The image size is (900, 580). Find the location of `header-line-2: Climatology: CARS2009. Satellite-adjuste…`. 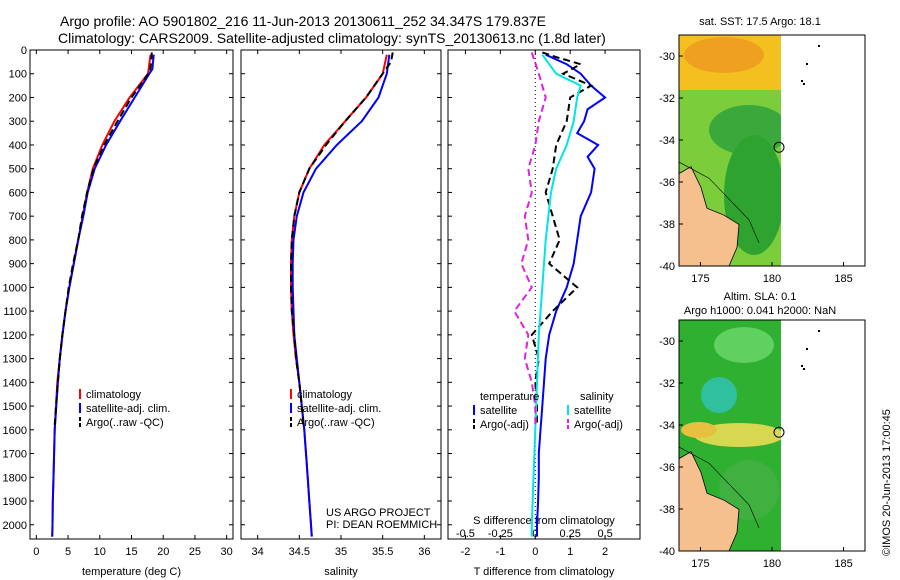

header-line-2: Climatology: CARS2009. Satellite-adjuste… is located at coordinates (332, 38).